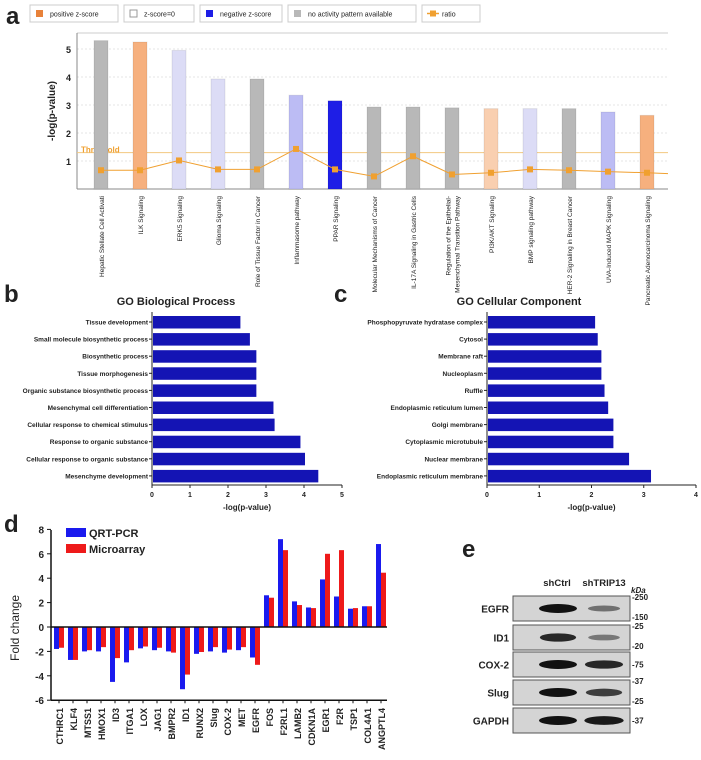 The height and width of the screenshot is (760, 701). Describe the element at coordinates (498, 694) in the screenshot. I see `protein-label: Slug` at that location.